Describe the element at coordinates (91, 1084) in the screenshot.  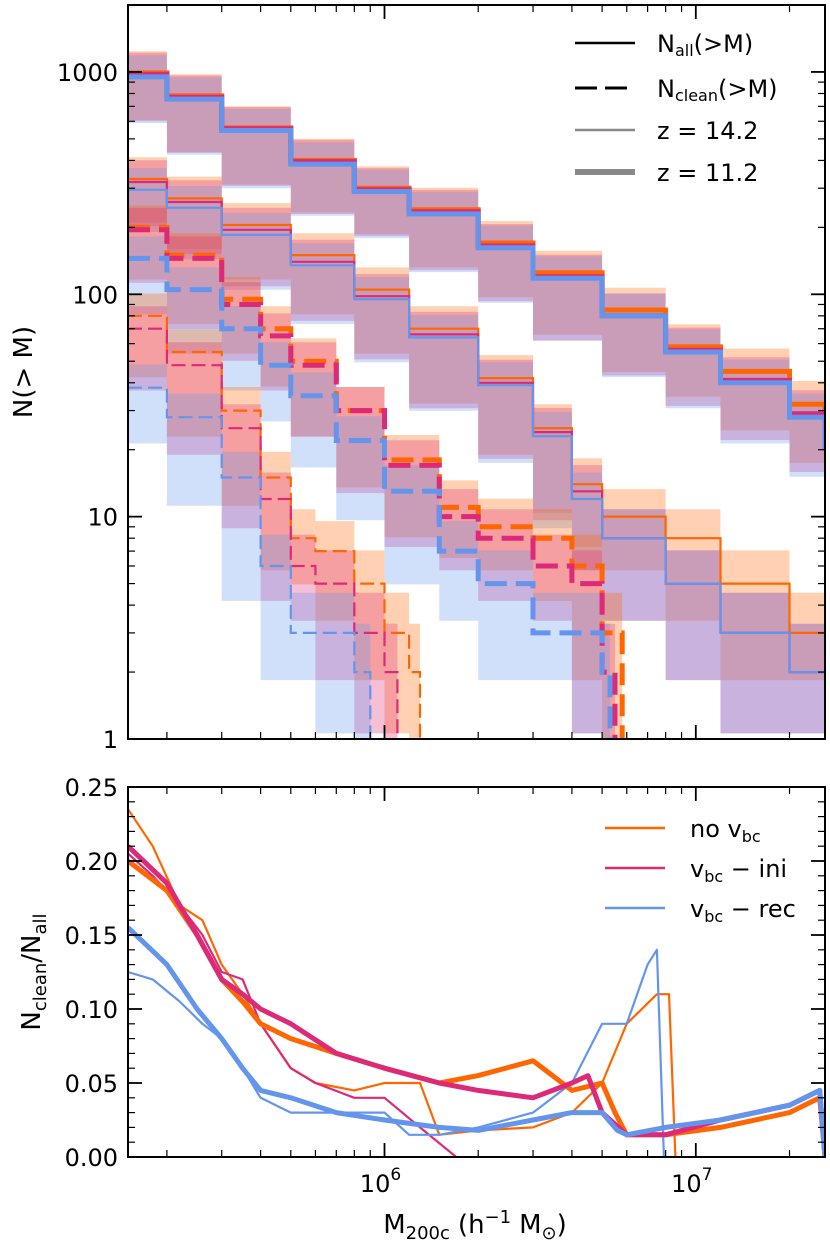
I see `bottom-ytick-label-1: 0.05` at that location.